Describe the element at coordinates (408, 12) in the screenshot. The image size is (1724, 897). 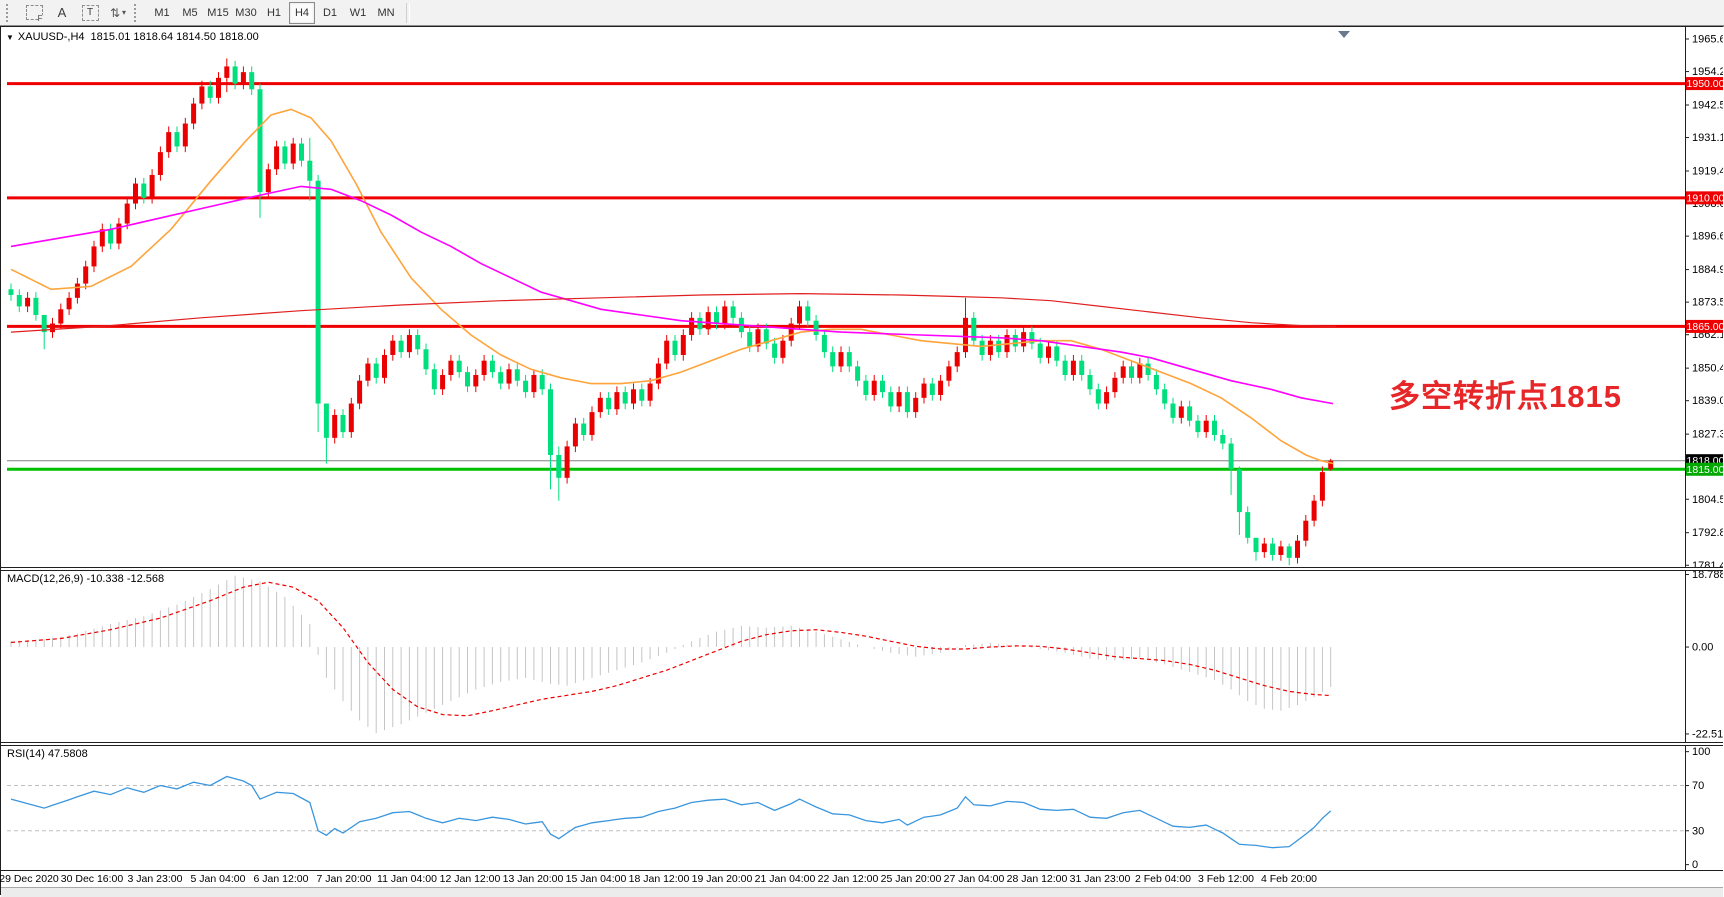
I see `toolbar-separator` at that location.